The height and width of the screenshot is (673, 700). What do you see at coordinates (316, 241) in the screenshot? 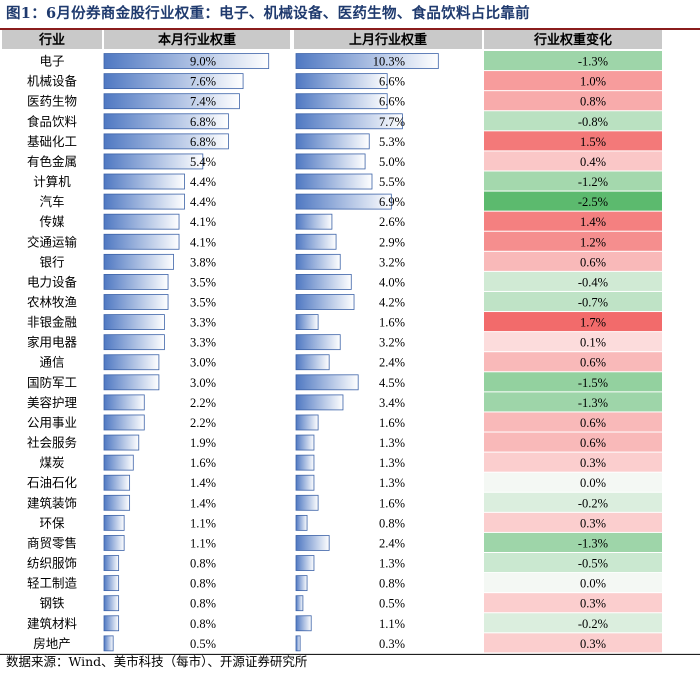
I see `bar-previous-交通运输` at bounding box center [316, 241].